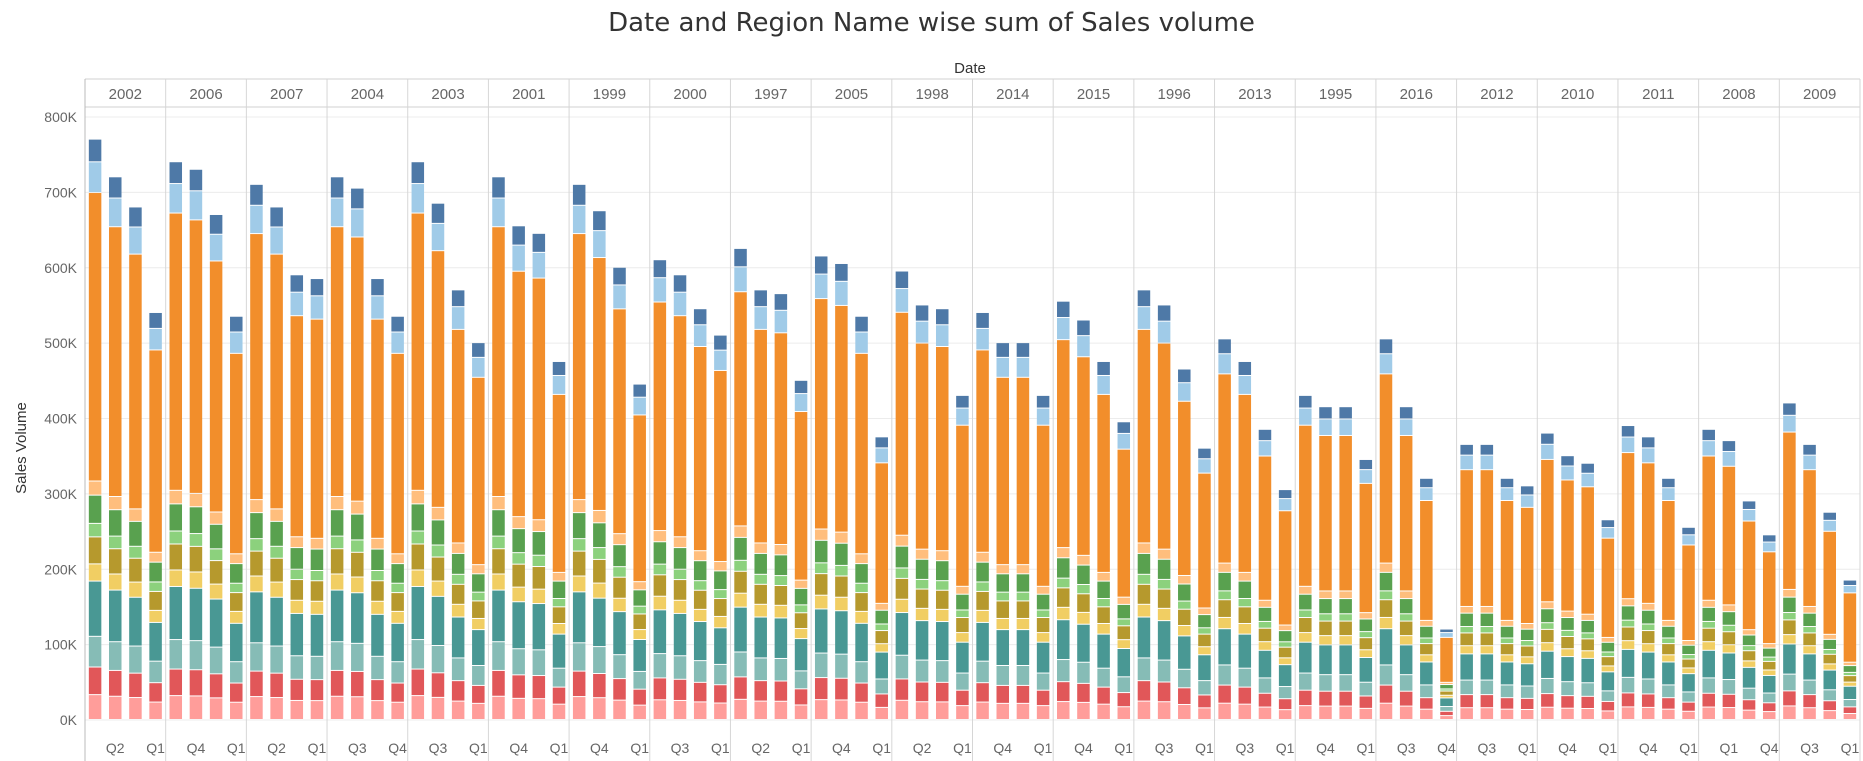  I want to click on y-axis-title: Sales Volume, so click(21, 448).